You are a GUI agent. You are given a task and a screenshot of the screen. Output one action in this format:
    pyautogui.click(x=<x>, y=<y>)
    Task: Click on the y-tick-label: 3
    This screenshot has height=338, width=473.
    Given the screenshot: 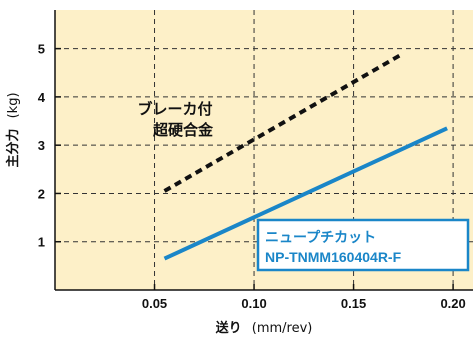 What is the action you would take?
    pyautogui.click(x=41, y=145)
    